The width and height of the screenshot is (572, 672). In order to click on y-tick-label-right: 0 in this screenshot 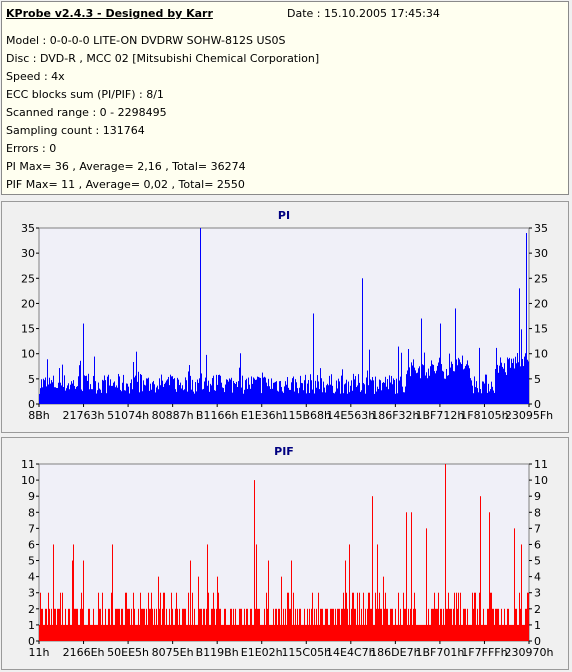, I will do `click(537, 641)`.